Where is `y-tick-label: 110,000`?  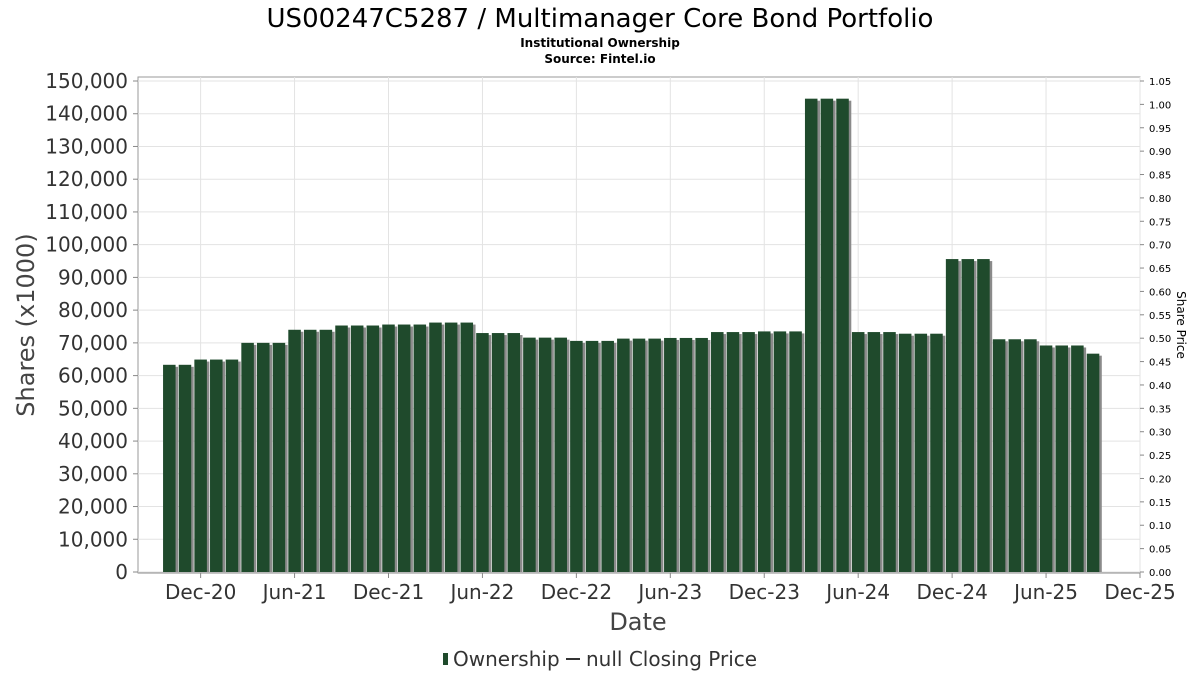 y-tick-label: 110,000 is located at coordinates (86, 212).